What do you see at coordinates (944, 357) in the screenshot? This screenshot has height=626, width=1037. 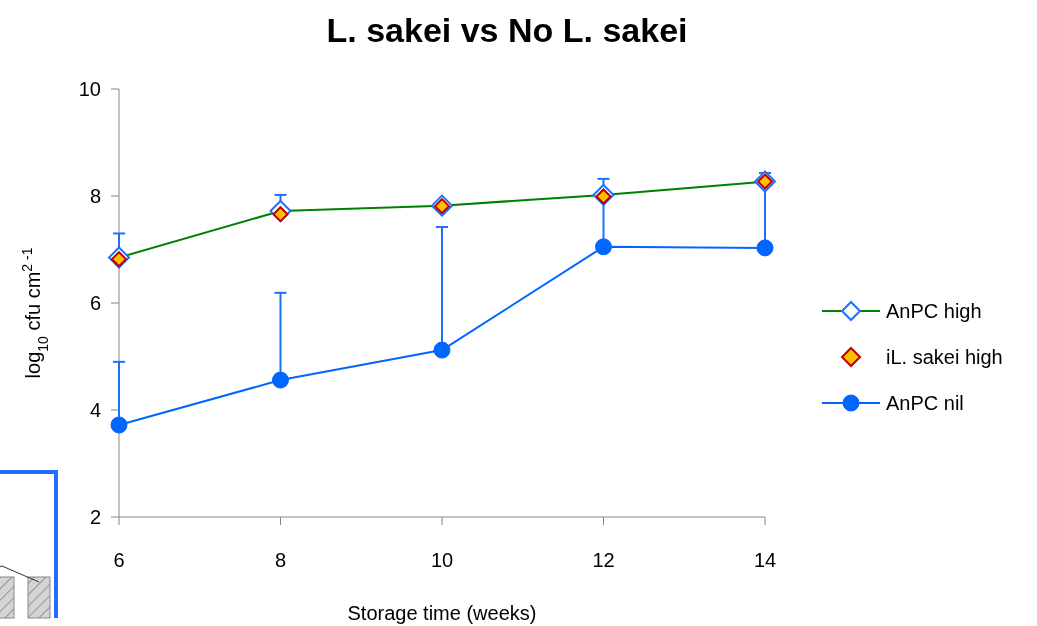 I see `legend-label: iL. sakei high` at bounding box center [944, 357].